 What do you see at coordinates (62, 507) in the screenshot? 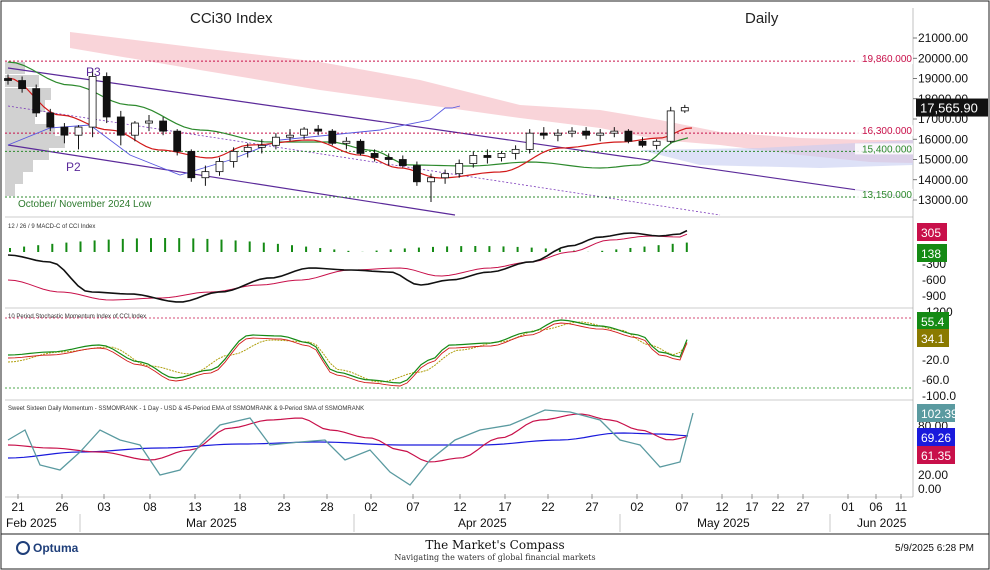
I see `x-day-label-1: 26` at bounding box center [62, 507].